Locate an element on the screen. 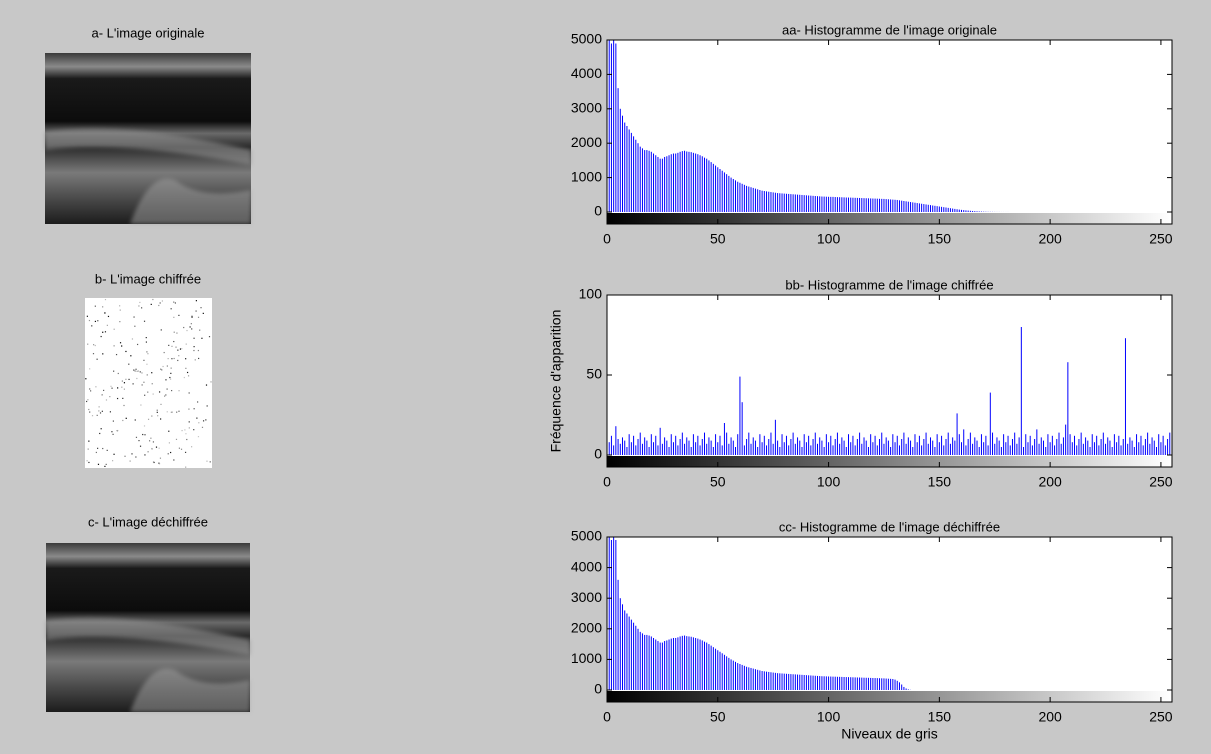  x-tick-label: 100 is located at coordinates (829, 482).